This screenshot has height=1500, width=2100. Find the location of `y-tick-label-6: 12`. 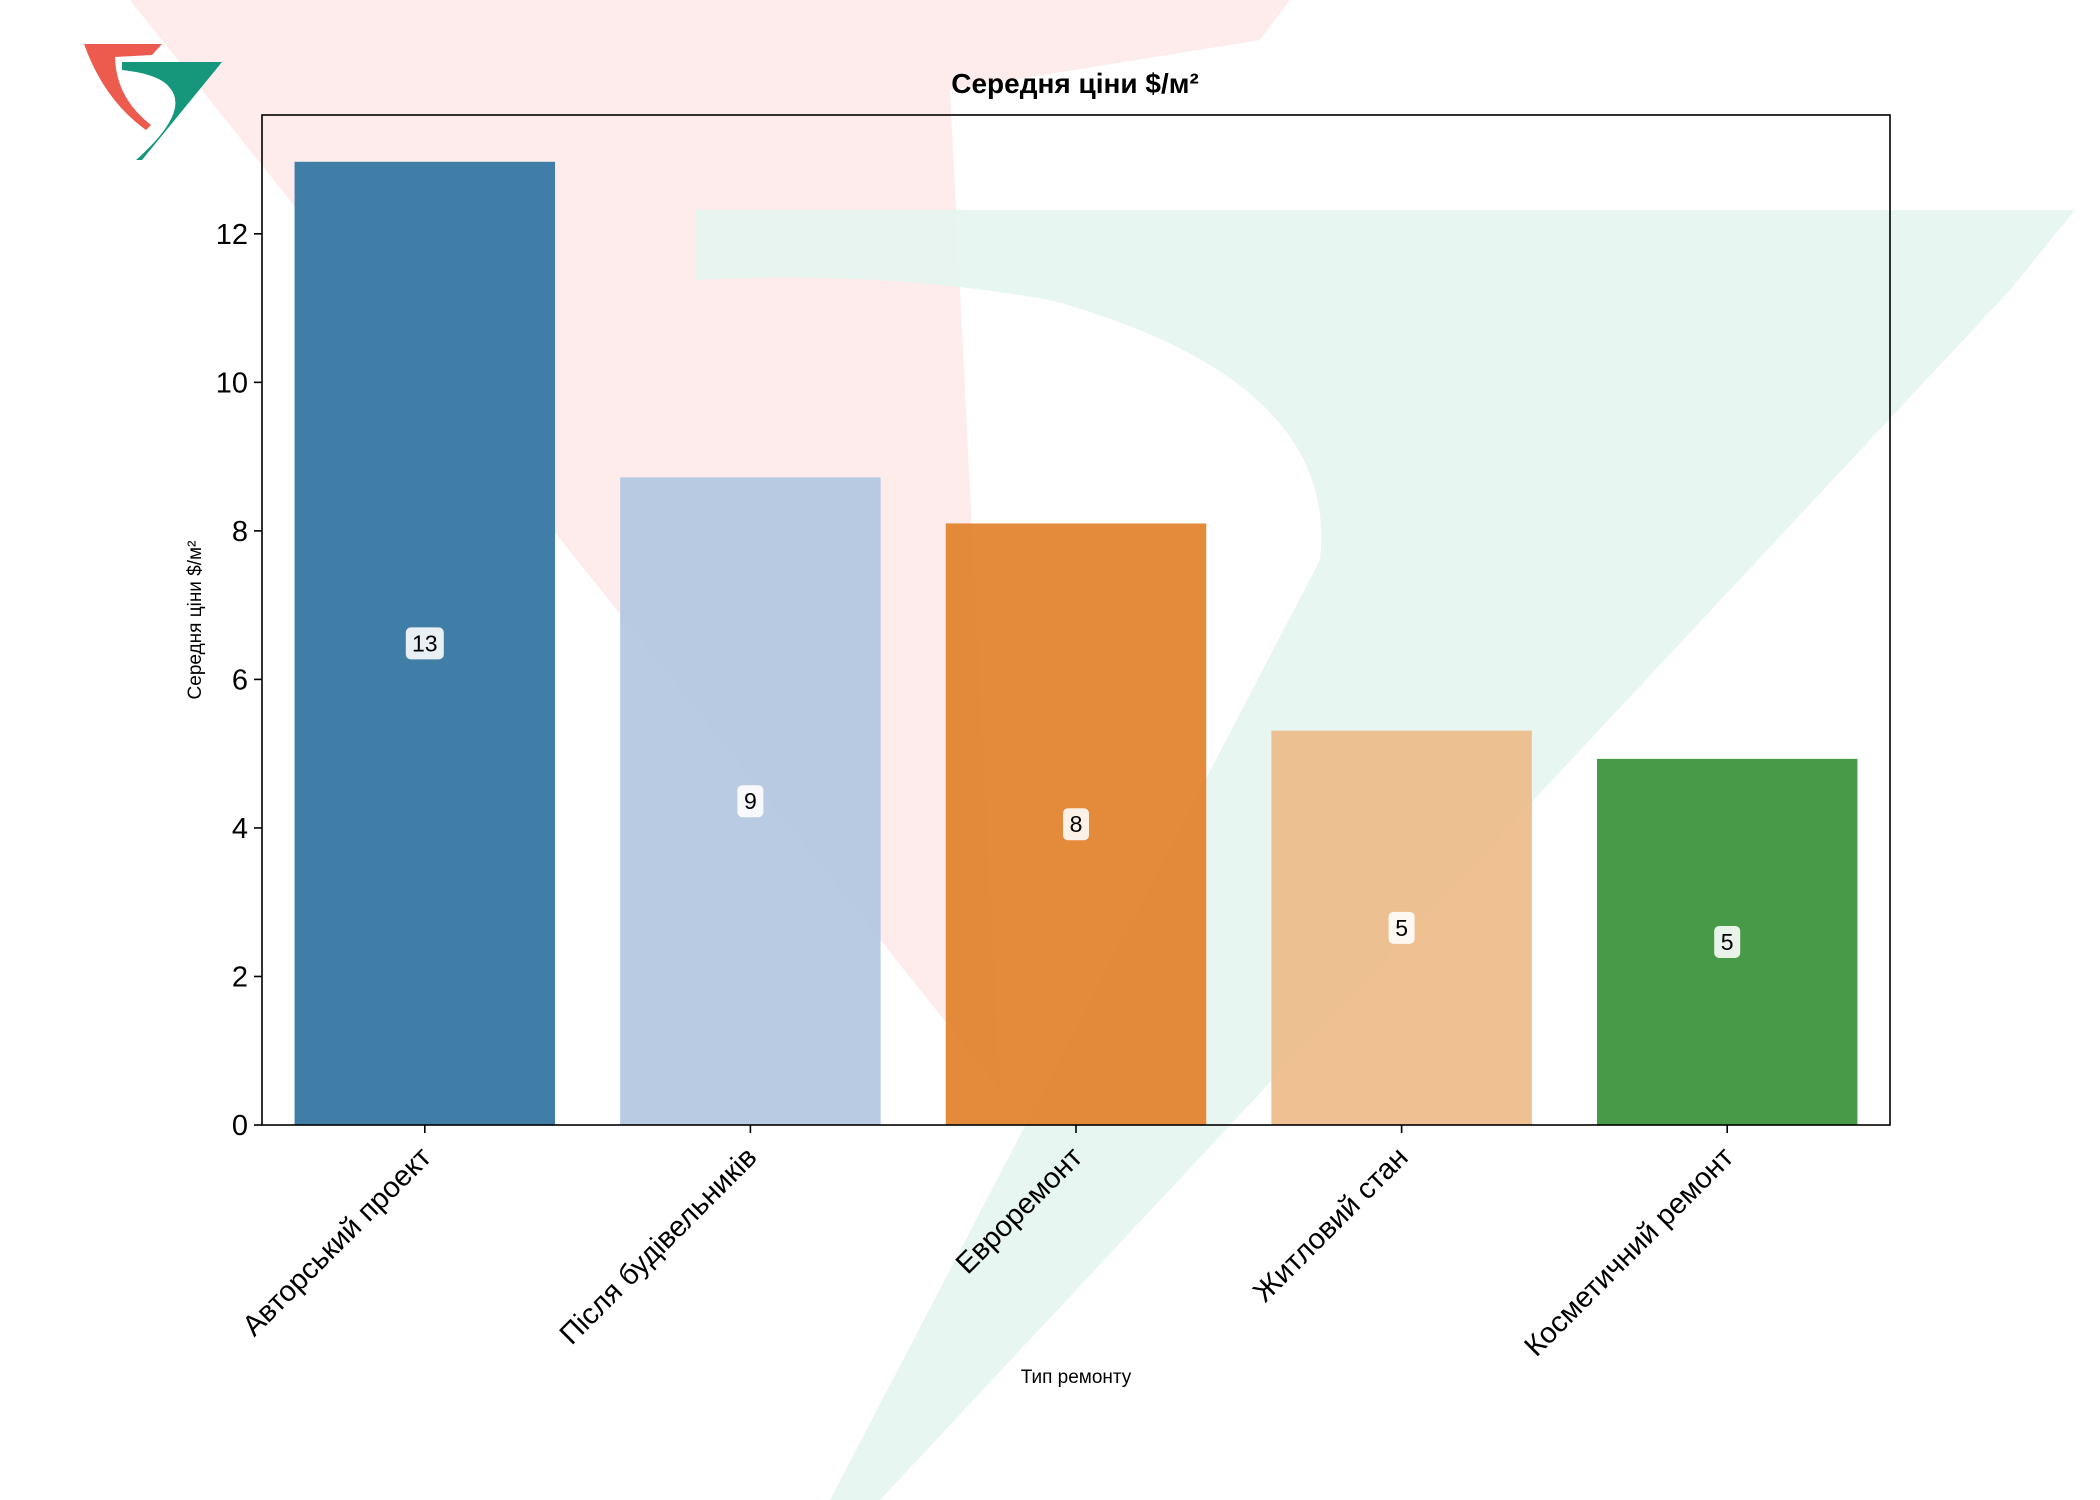

y-tick-label-6: 12 is located at coordinates (232, 235).